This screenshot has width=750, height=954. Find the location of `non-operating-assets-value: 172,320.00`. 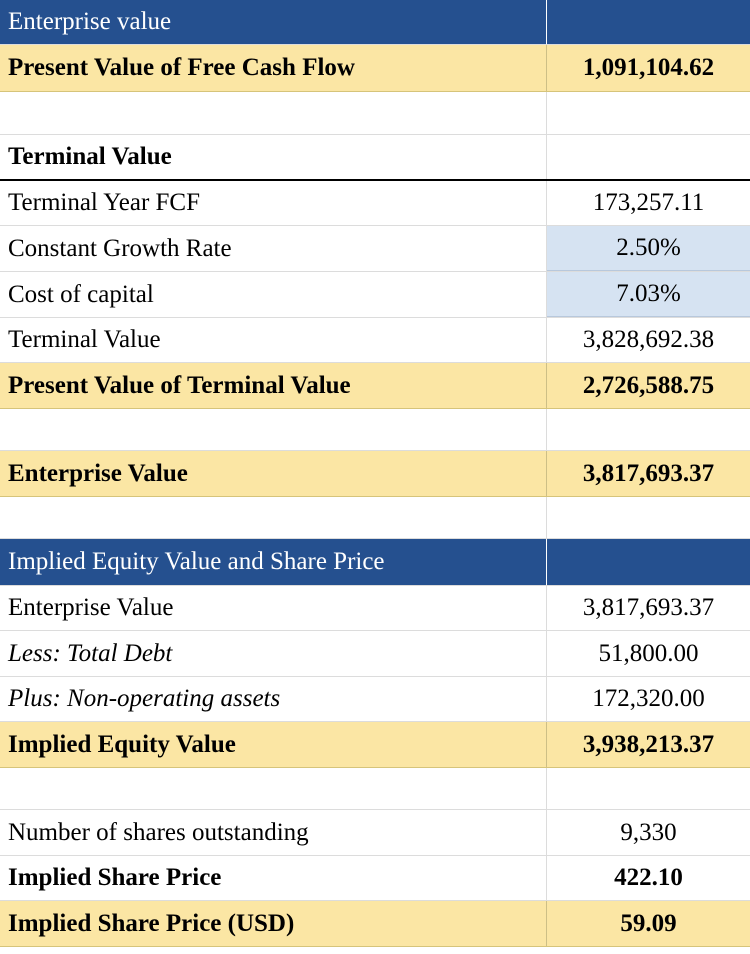

non-operating-assets-value: 172,320.00 is located at coordinates (648, 698).